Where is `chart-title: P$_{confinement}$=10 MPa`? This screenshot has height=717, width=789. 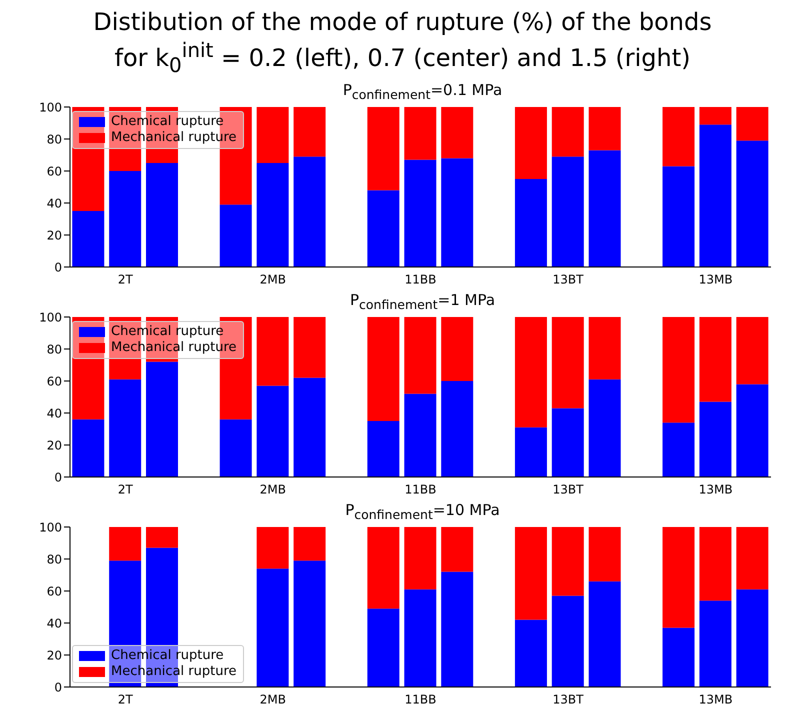
chart-title: P$_{confinement}$=10 MPa is located at coordinates (422, 511).